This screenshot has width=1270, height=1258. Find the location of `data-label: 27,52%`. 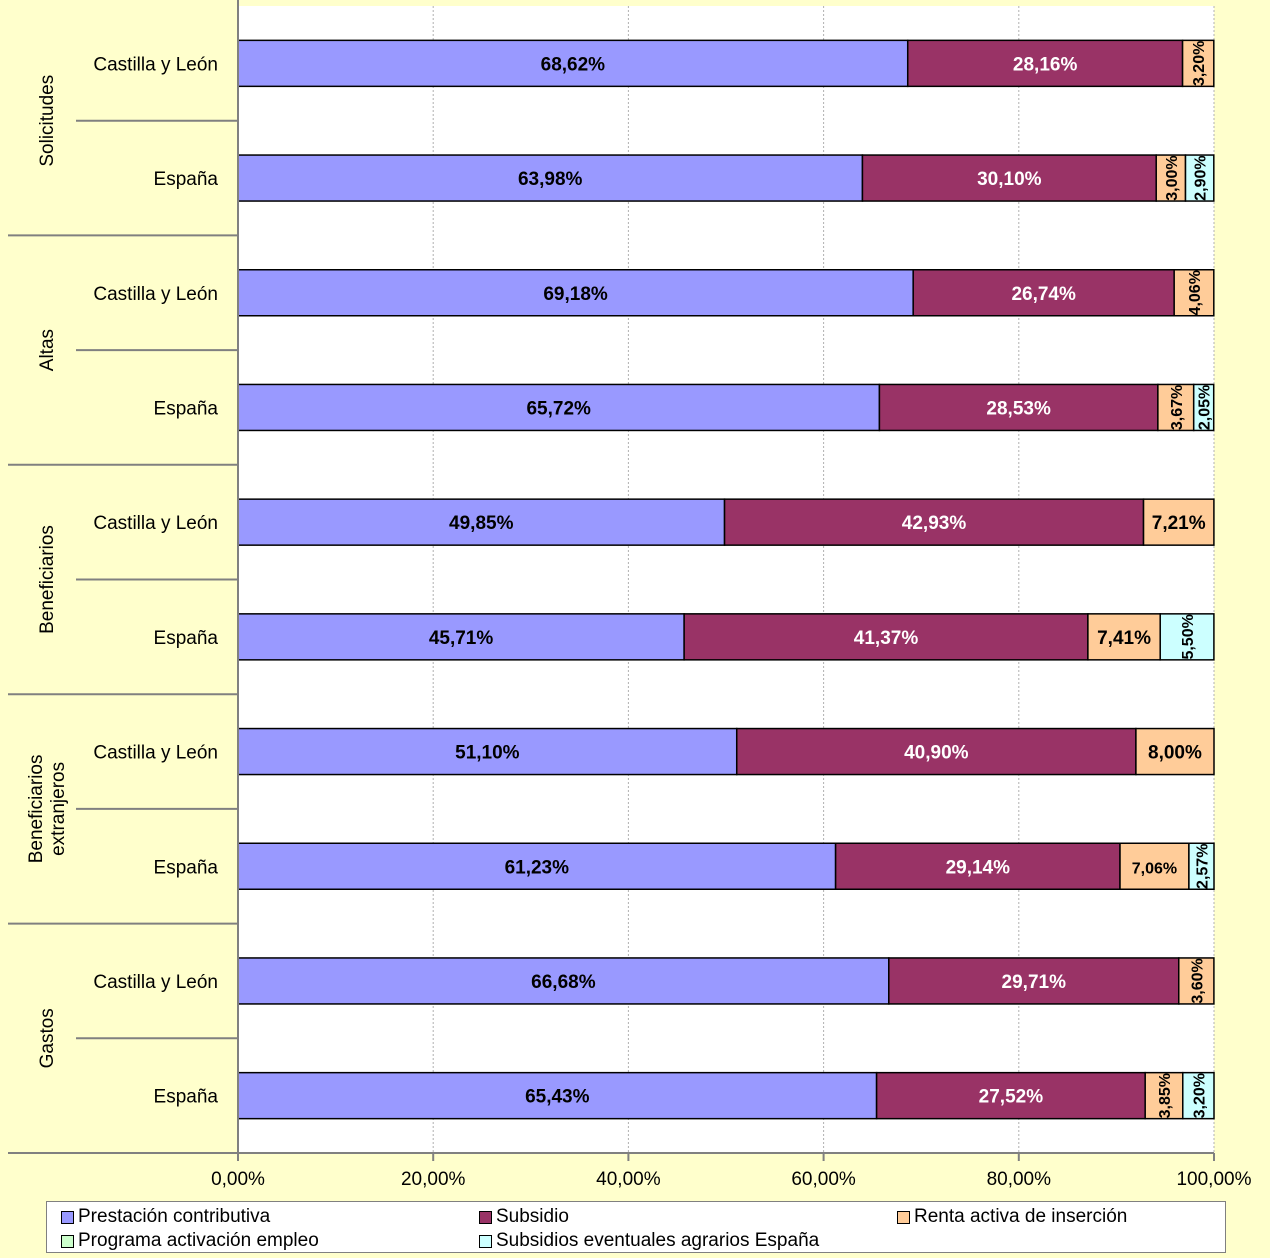

data-label: 27,52% is located at coordinates (1011, 1097).